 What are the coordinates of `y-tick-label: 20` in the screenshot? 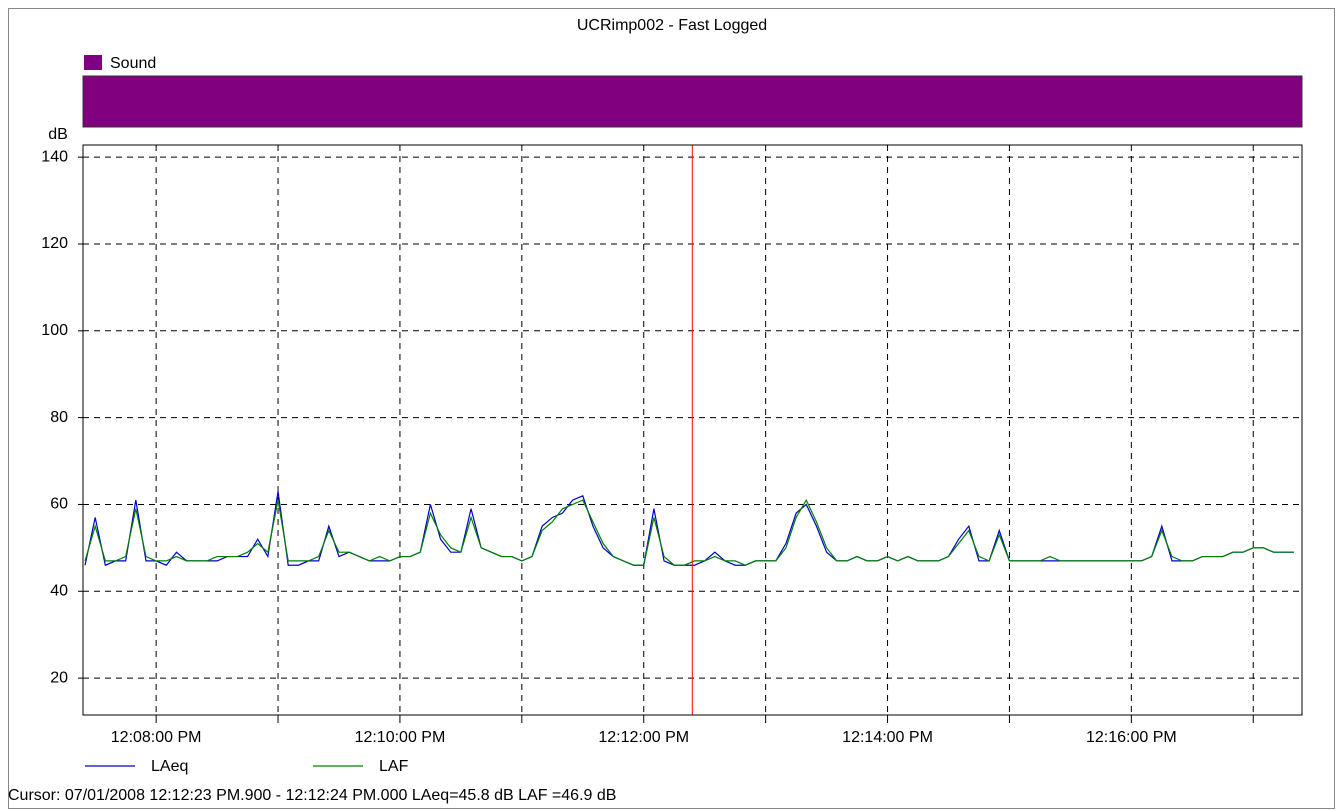 It's located at (59, 677).